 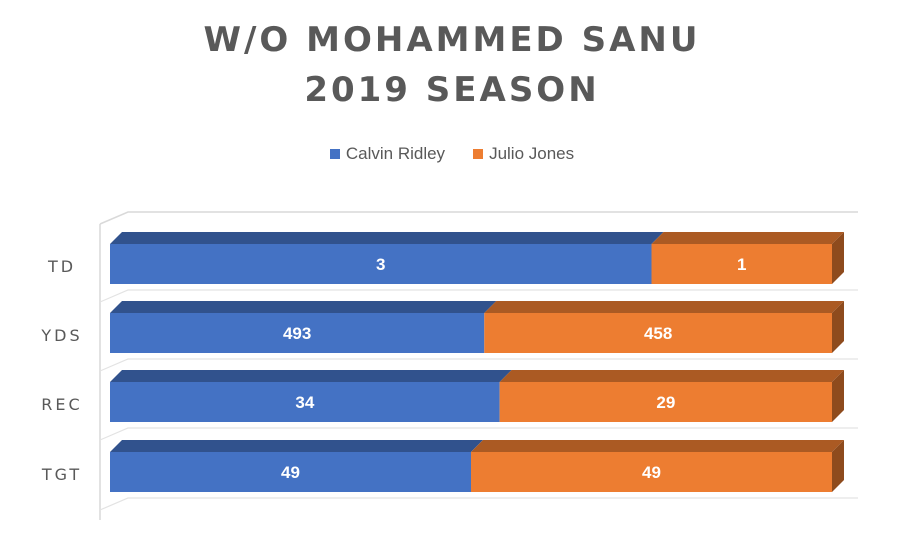 I want to click on chart-title-line-1: W/O MOHAMMED SANU, so click(x=452, y=40).